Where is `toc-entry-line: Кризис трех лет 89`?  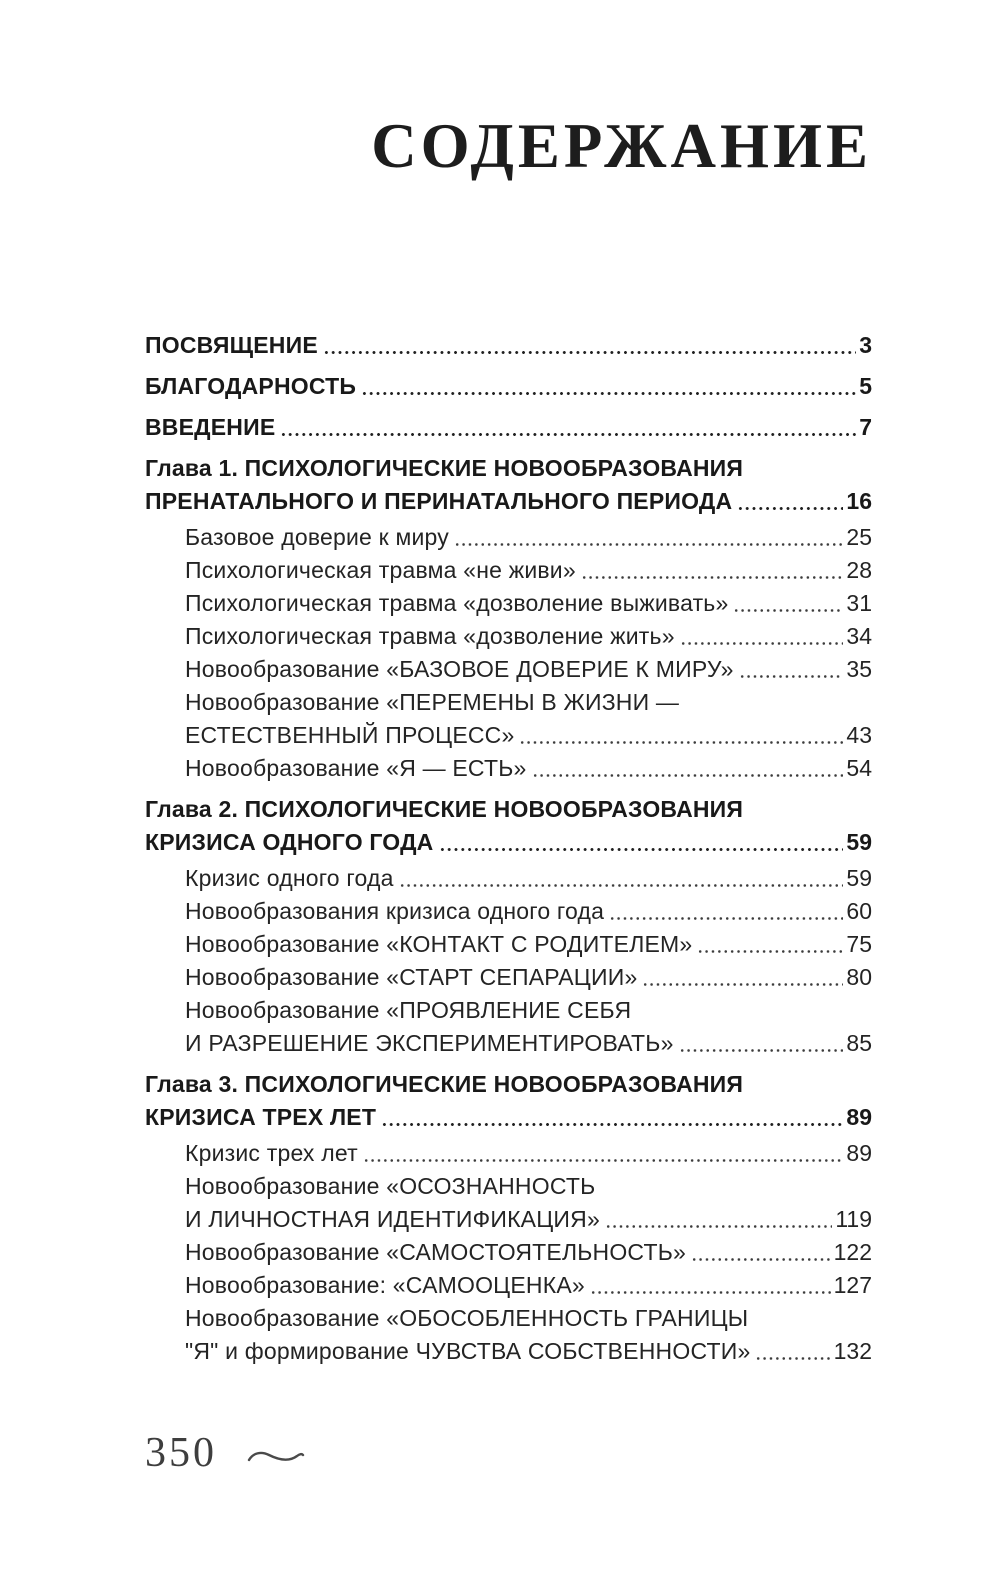
toc-entry-line: Кризис трех лет 89 is located at coordinates (528, 1153).